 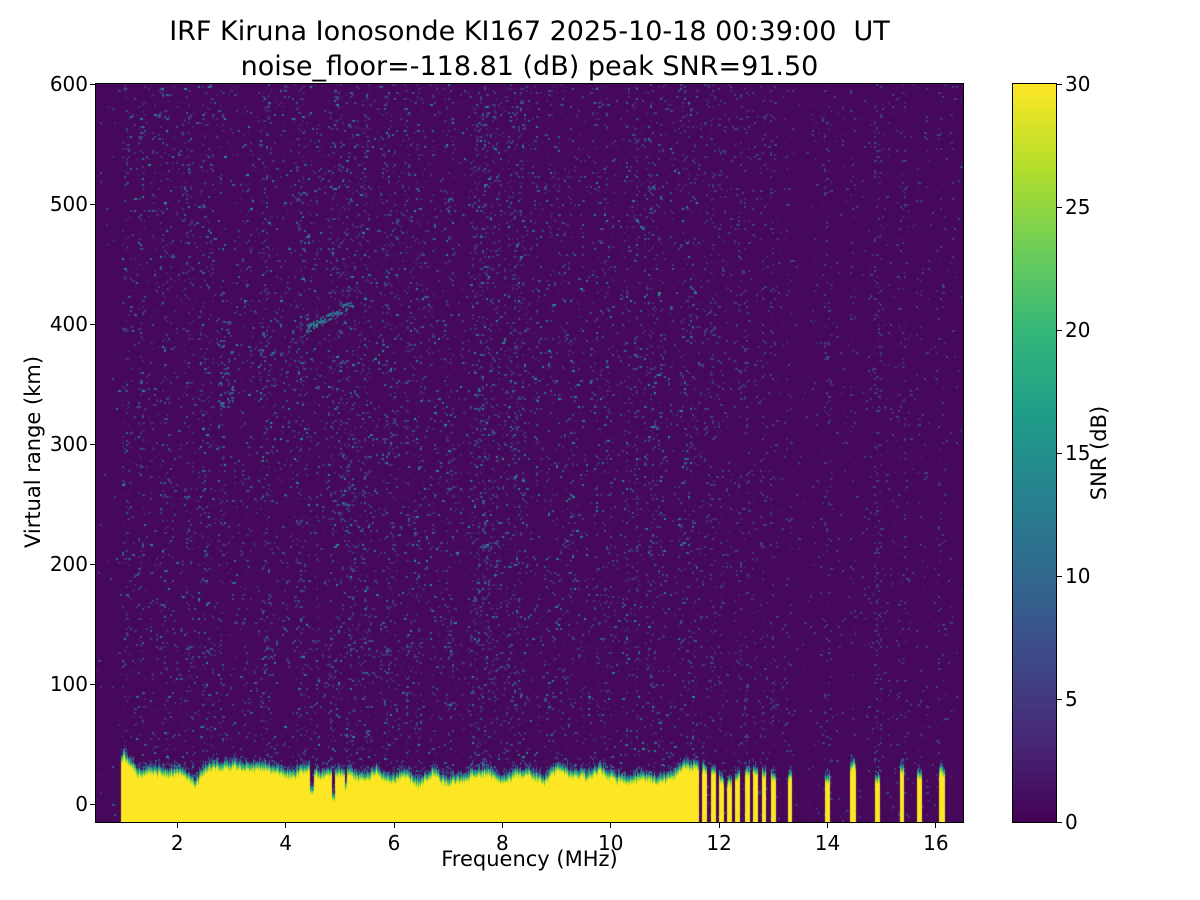 I want to click on y-tick-label: 200, so click(x=68, y=564).